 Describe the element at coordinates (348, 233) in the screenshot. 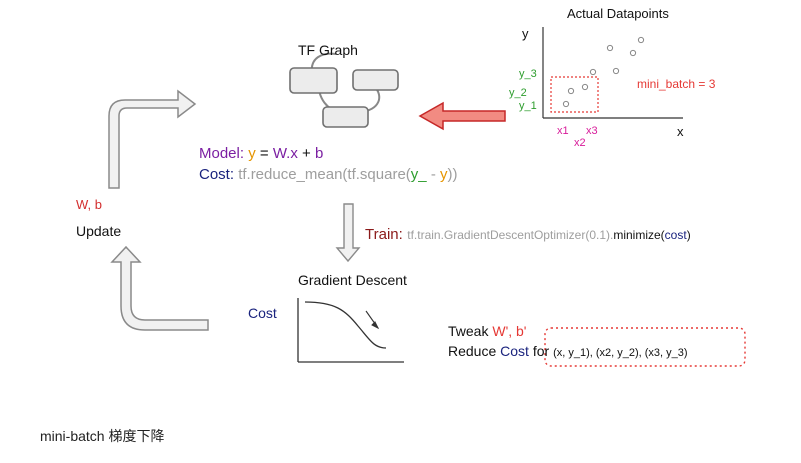

I see `train-down-arrow` at that location.